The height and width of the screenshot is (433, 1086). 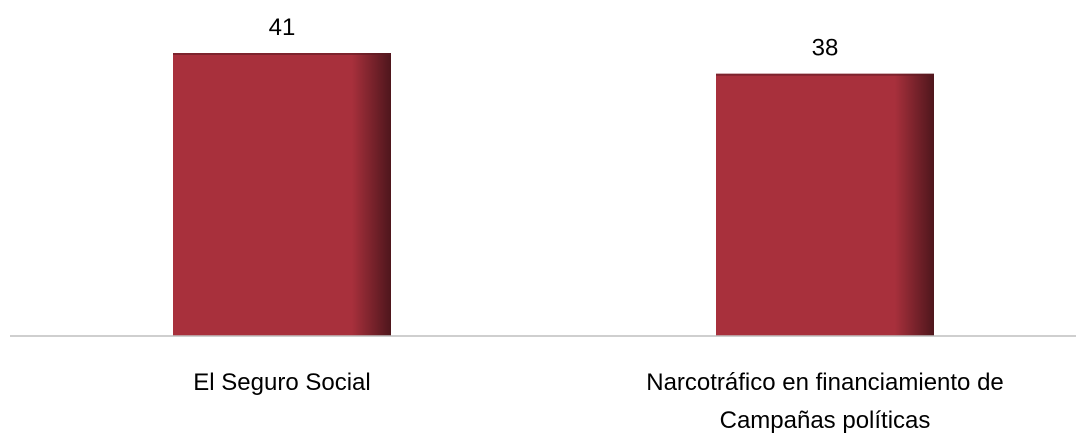 What do you see at coordinates (825, 420) in the screenshot?
I see `category-label-line-1-1: Campañas políticas` at bounding box center [825, 420].